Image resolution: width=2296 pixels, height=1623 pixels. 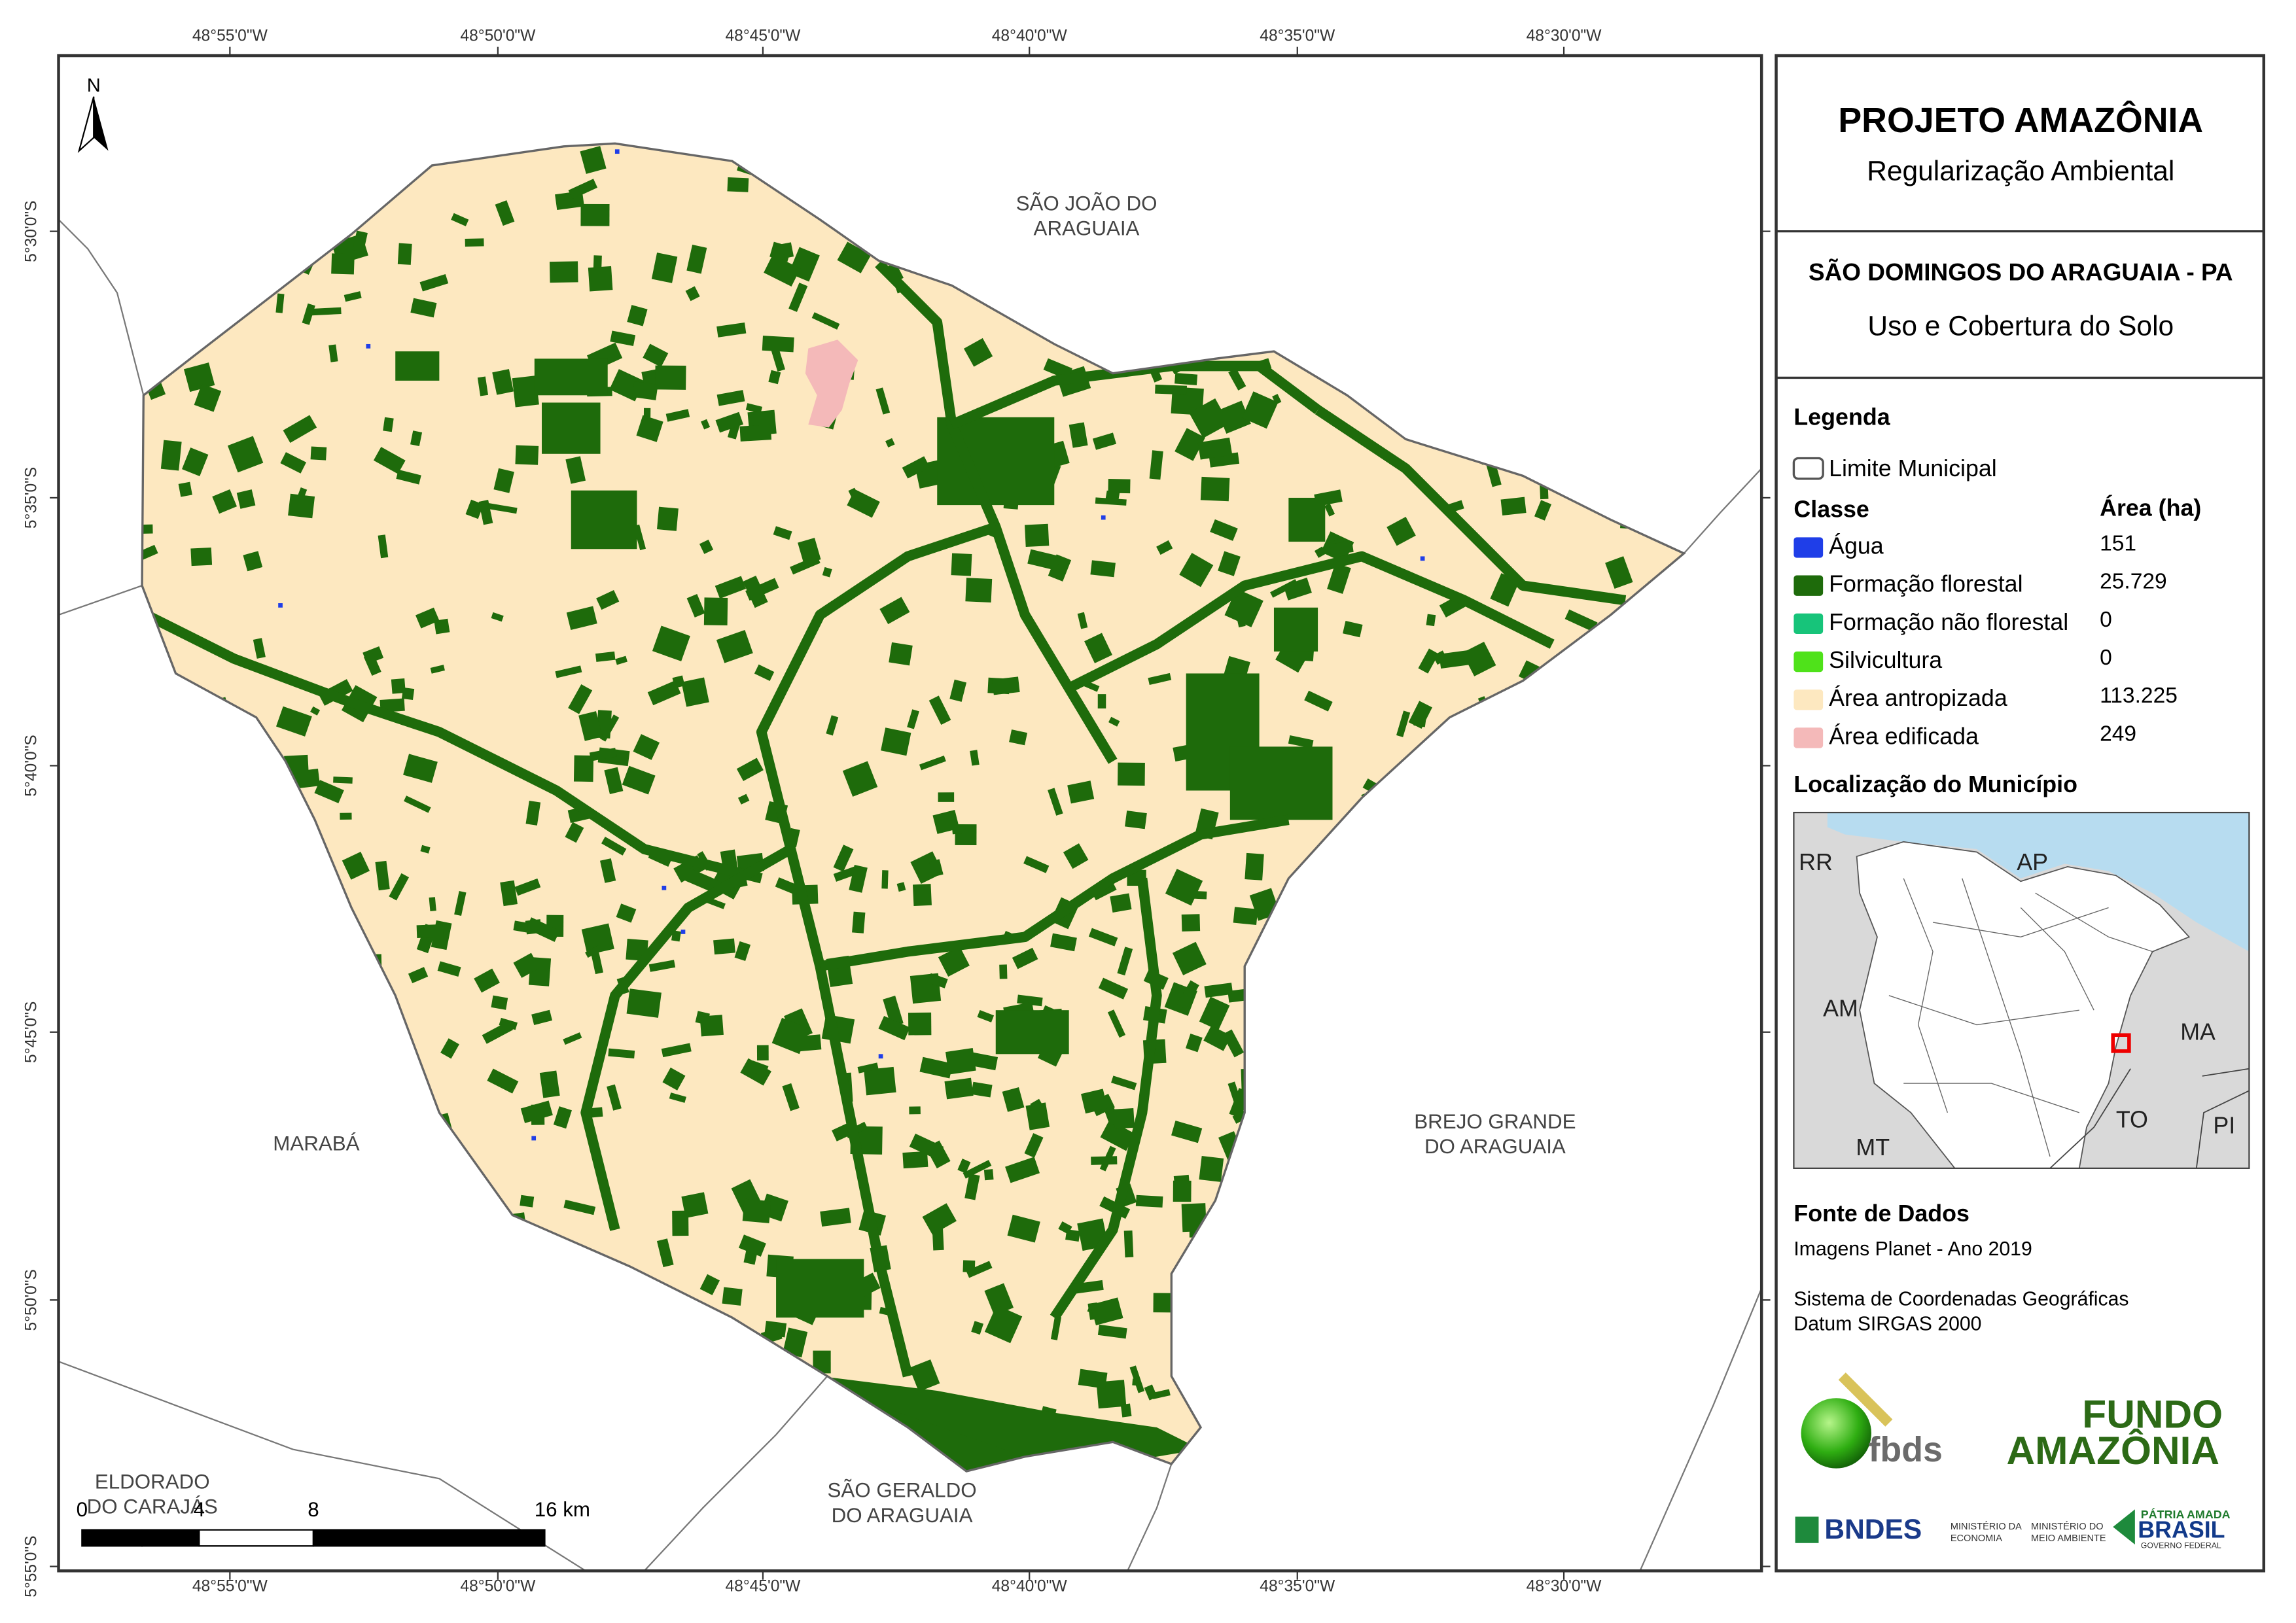 I want to click on state-label: TO, so click(x=2132, y=1120).